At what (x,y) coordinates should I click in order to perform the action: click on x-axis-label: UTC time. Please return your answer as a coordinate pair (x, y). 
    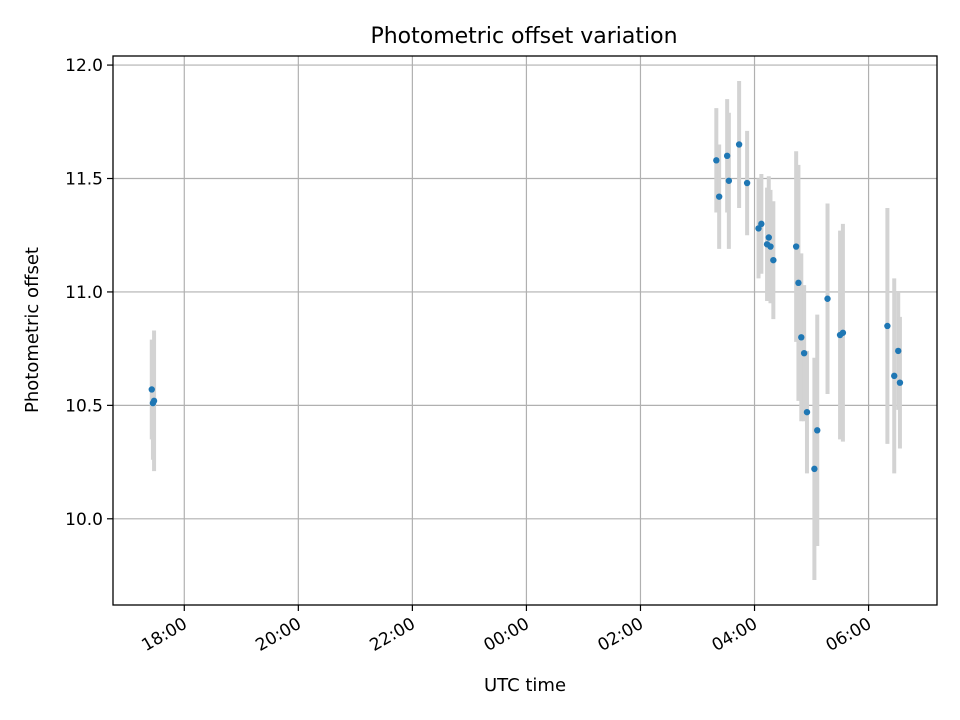
    Looking at the image, I should click on (525, 685).